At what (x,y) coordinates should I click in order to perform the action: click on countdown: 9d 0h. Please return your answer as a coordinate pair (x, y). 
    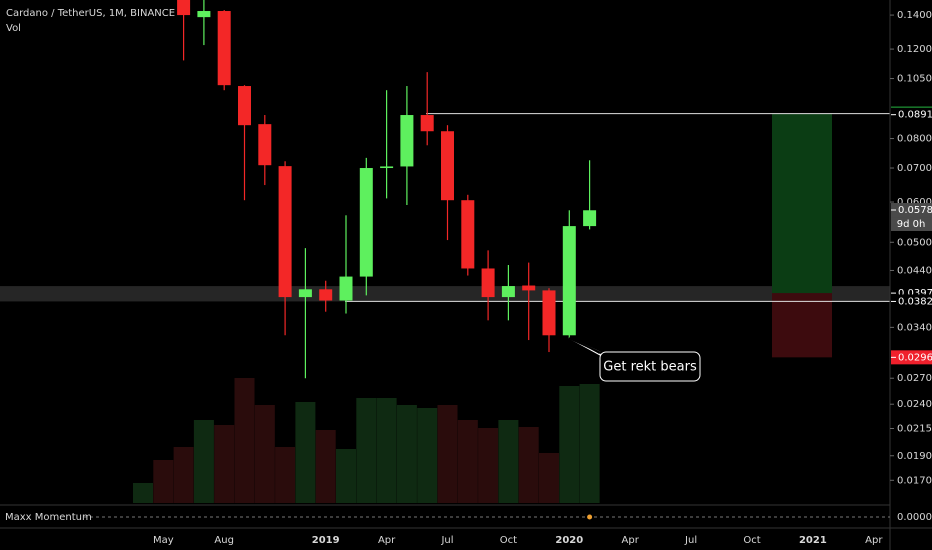
    Looking at the image, I should click on (911, 224).